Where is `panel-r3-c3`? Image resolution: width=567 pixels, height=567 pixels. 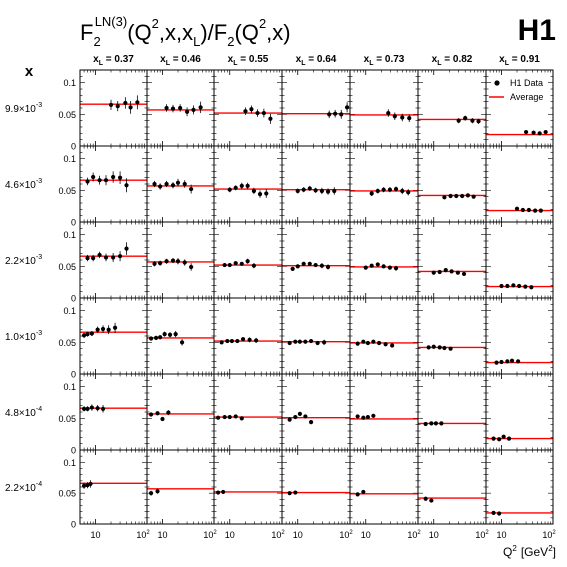
panel-r3-c3 is located at coordinates (316, 336).